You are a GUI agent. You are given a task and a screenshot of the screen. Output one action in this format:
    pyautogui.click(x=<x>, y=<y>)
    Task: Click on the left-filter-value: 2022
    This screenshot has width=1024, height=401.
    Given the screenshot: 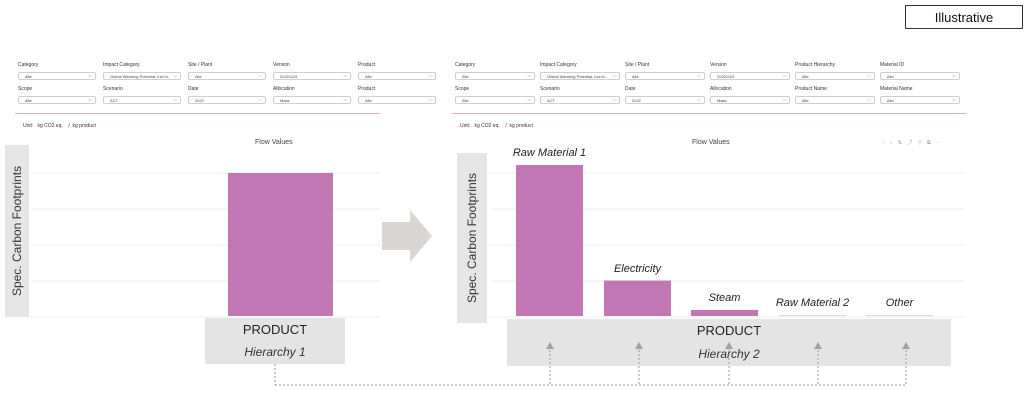 What is the action you would take?
    pyautogui.click(x=199, y=100)
    